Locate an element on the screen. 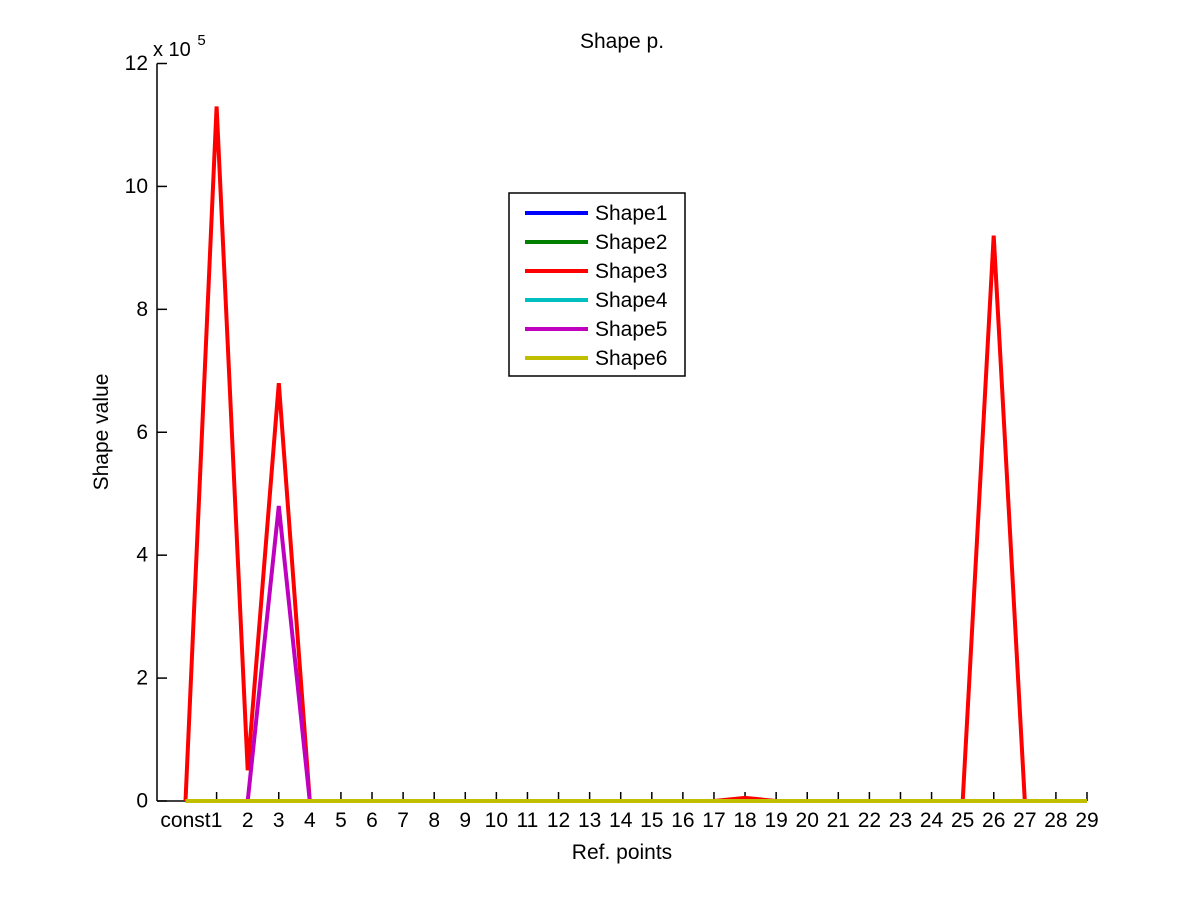 This screenshot has width=1201, height=901. x-tick-label: 17 is located at coordinates (713, 820).